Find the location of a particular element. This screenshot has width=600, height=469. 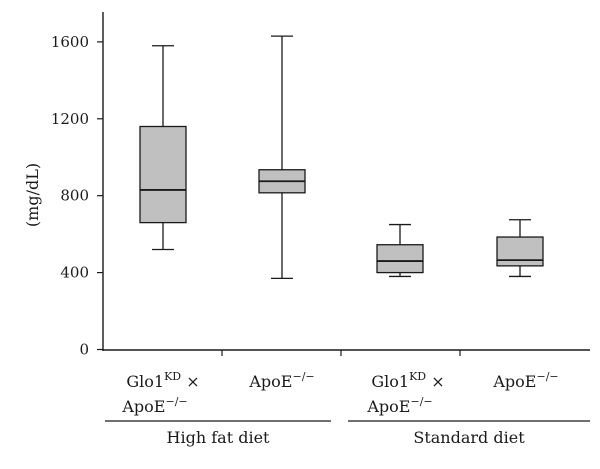

category-label-4: ApoE−/− is located at coordinates (525, 380).